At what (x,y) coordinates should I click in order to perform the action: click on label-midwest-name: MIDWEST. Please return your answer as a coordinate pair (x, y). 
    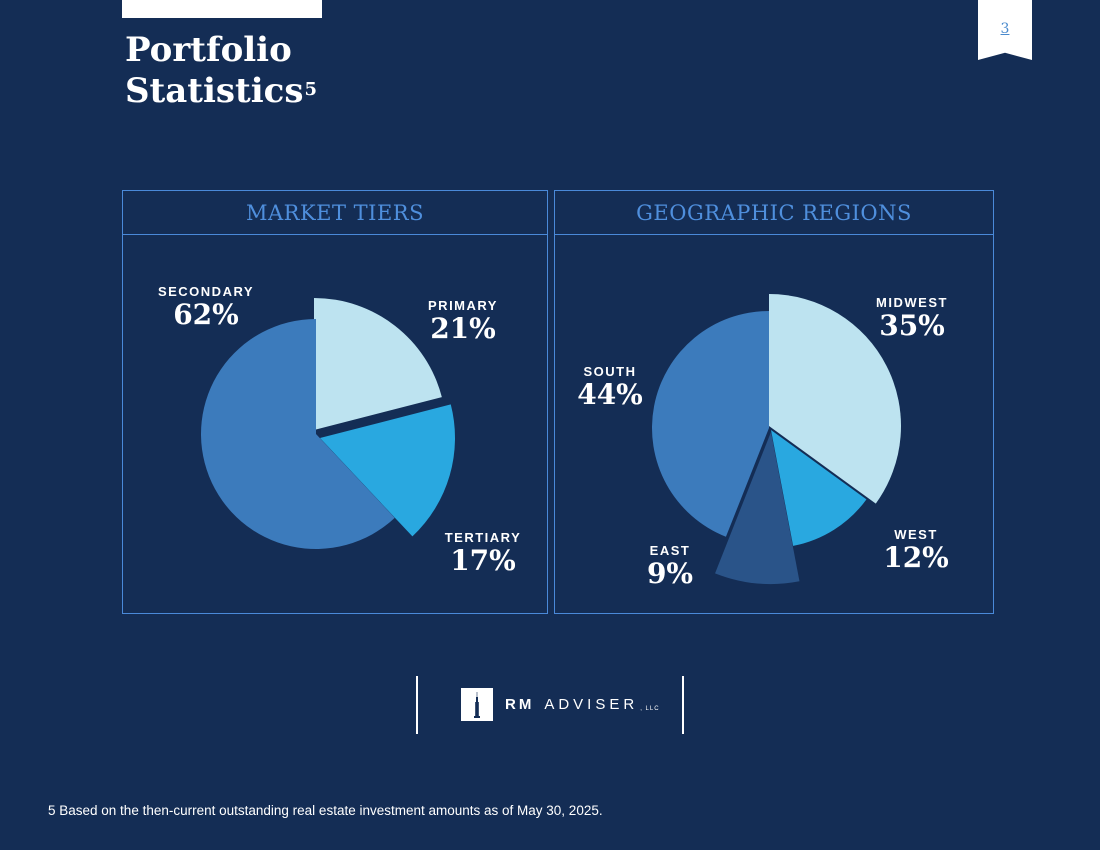
    Looking at the image, I should click on (912, 302).